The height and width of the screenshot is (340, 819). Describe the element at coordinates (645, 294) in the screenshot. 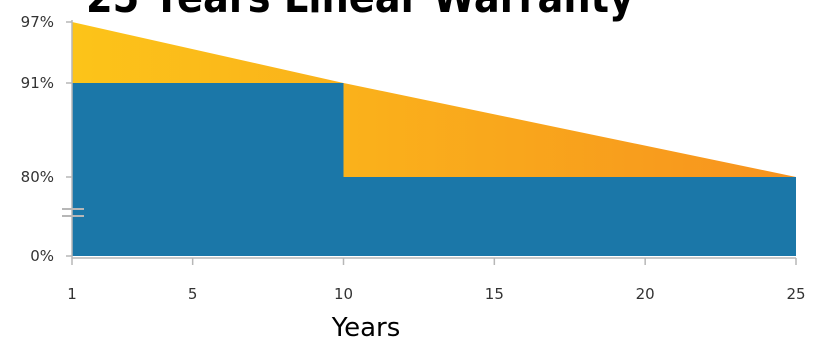

I see `x-tick-label: 20` at that location.